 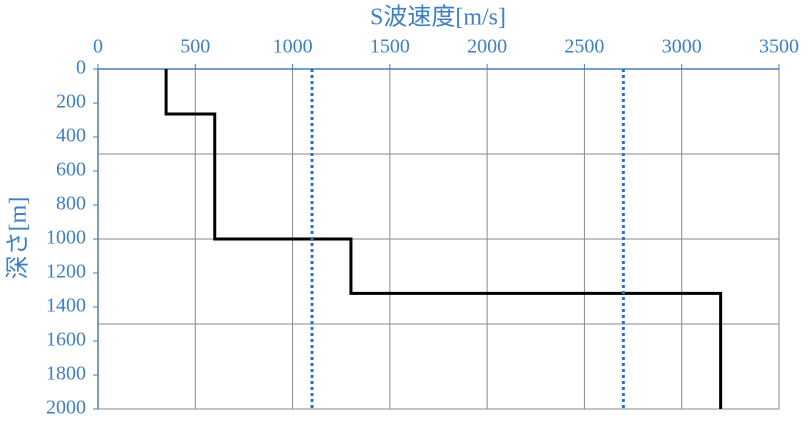 What do you see at coordinates (584, 47) in the screenshot?
I see `x-tick-label: 2500` at bounding box center [584, 47].